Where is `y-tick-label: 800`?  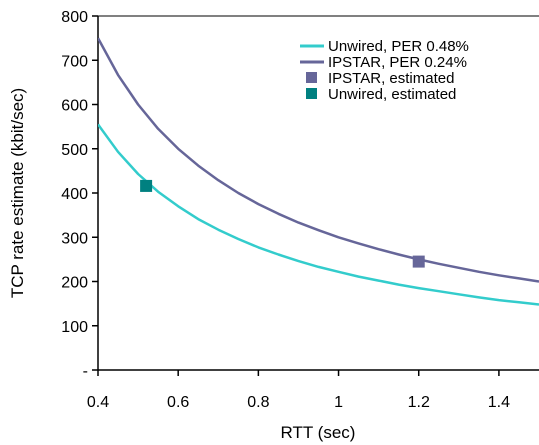 y-tick-label: 800 is located at coordinates (74, 17).